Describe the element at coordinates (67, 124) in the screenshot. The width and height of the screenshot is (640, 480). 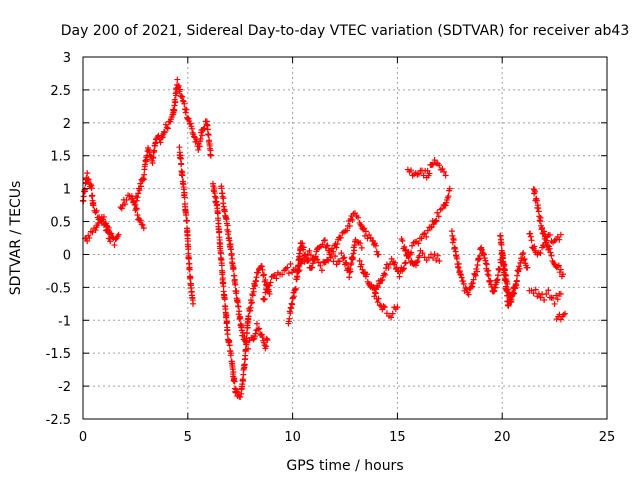
I see `y-tick-label: 2` at that location.